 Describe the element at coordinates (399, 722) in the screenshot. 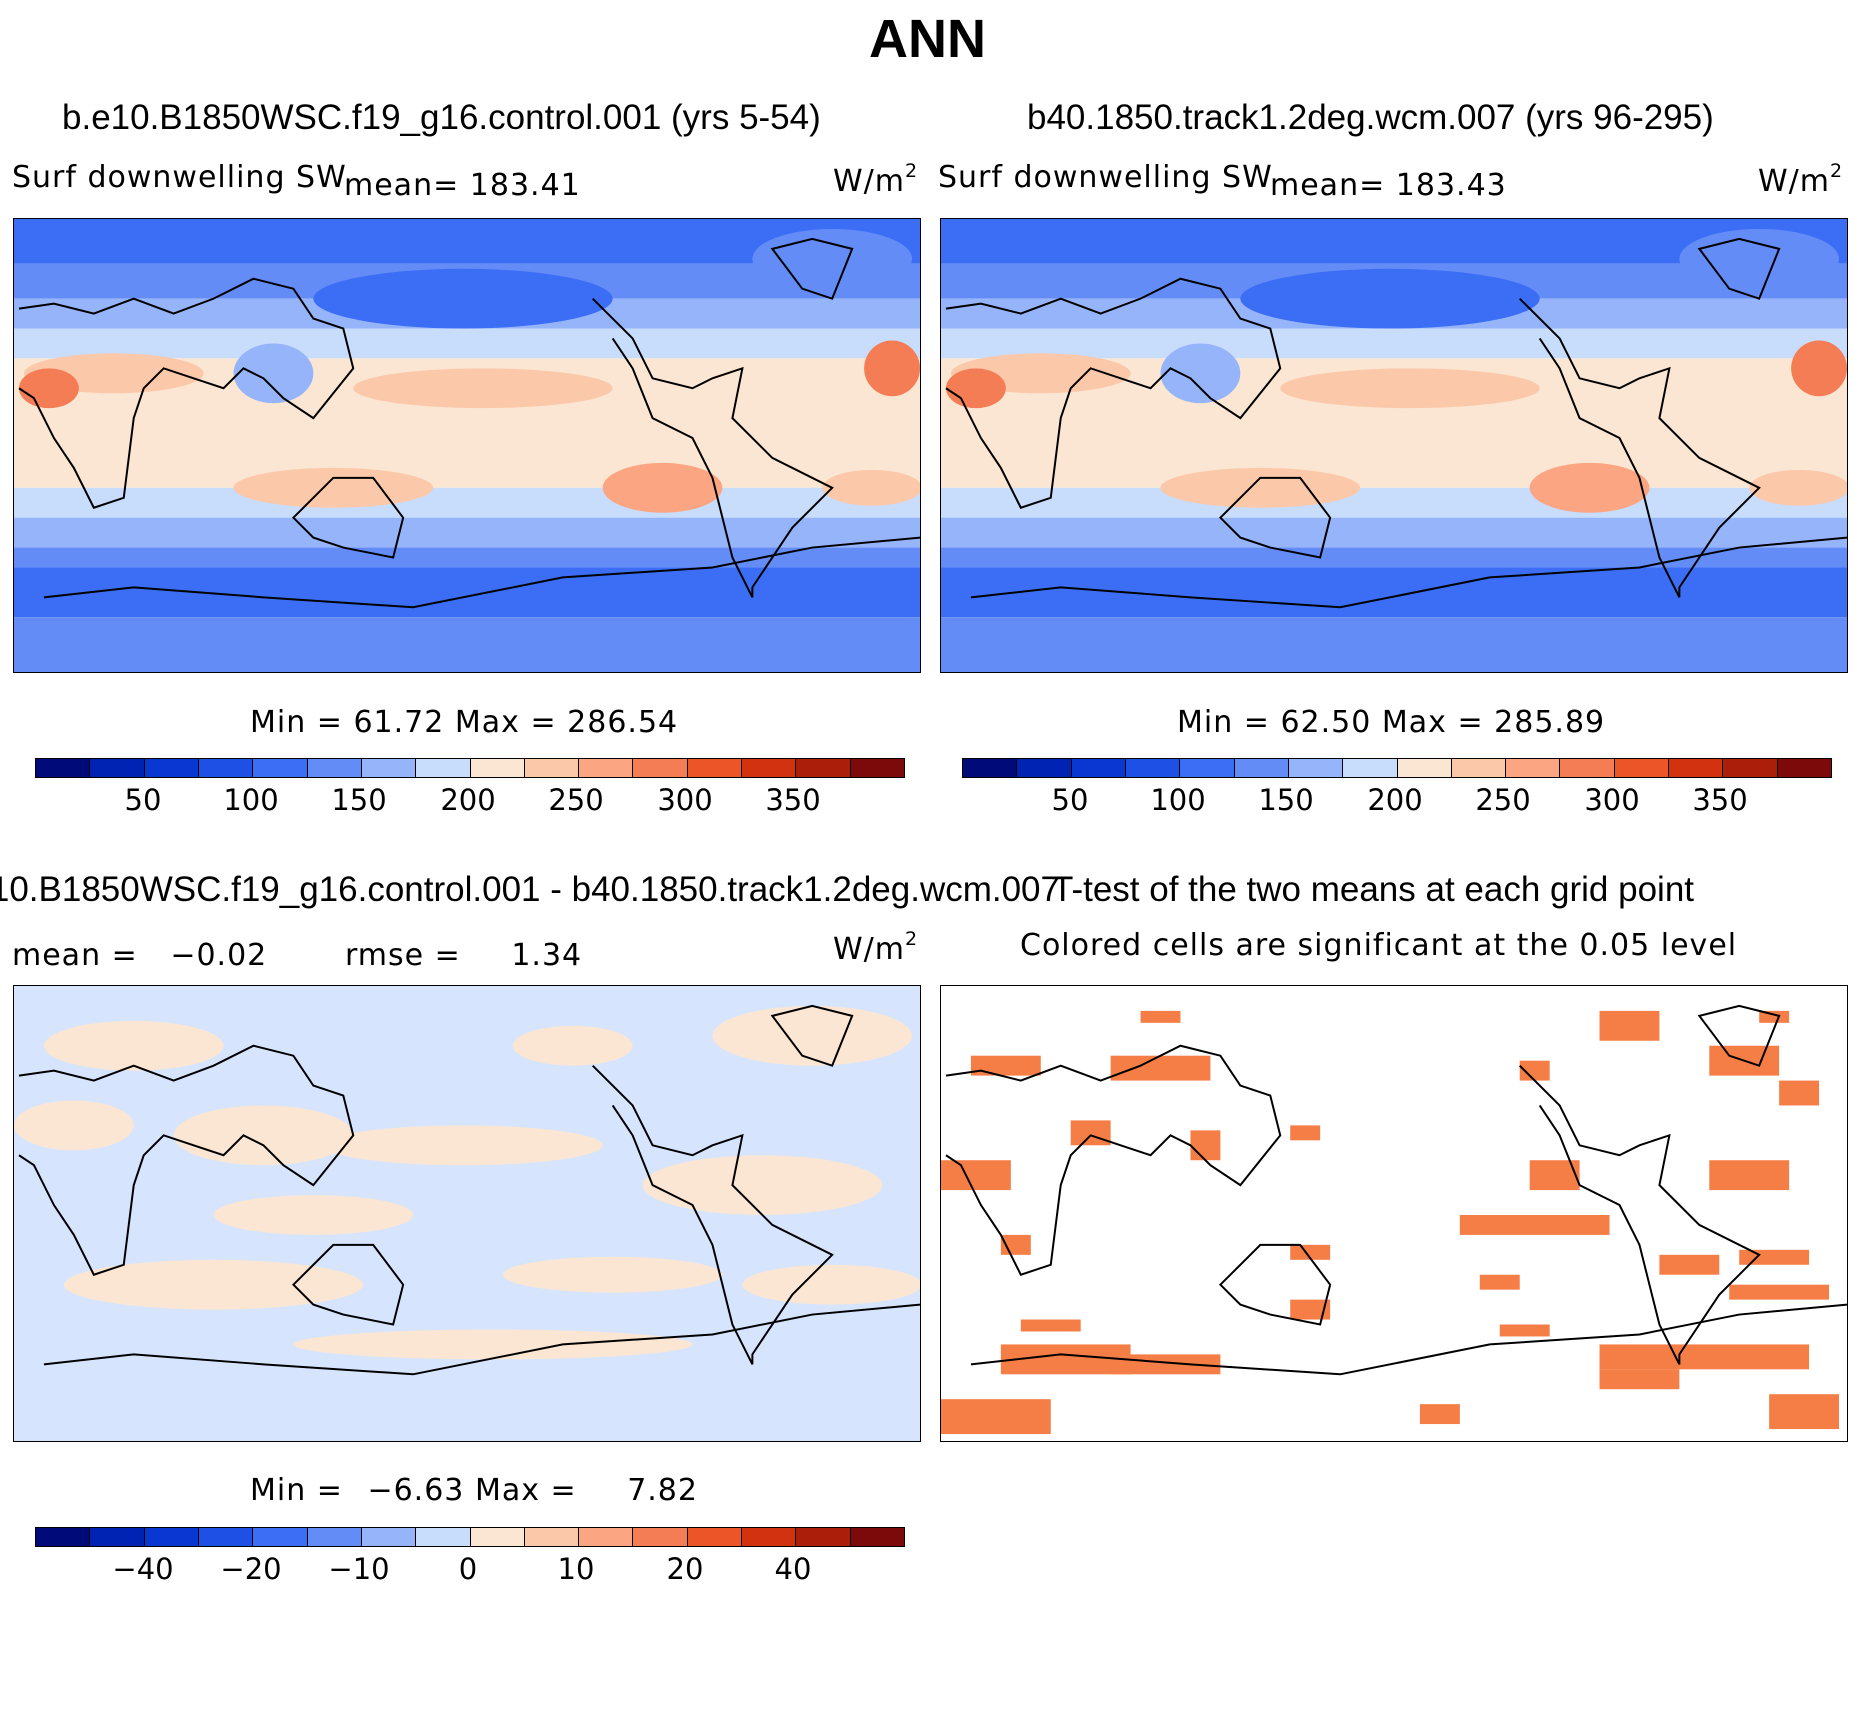

I see `min-value: 61.72` at that location.